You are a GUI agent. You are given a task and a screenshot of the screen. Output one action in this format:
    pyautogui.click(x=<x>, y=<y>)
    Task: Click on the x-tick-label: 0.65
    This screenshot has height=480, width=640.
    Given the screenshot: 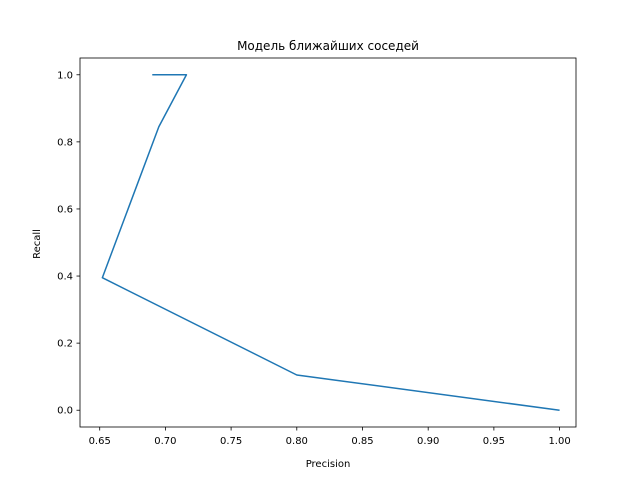 What is the action you would take?
    pyautogui.click(x=100, y=441)
    